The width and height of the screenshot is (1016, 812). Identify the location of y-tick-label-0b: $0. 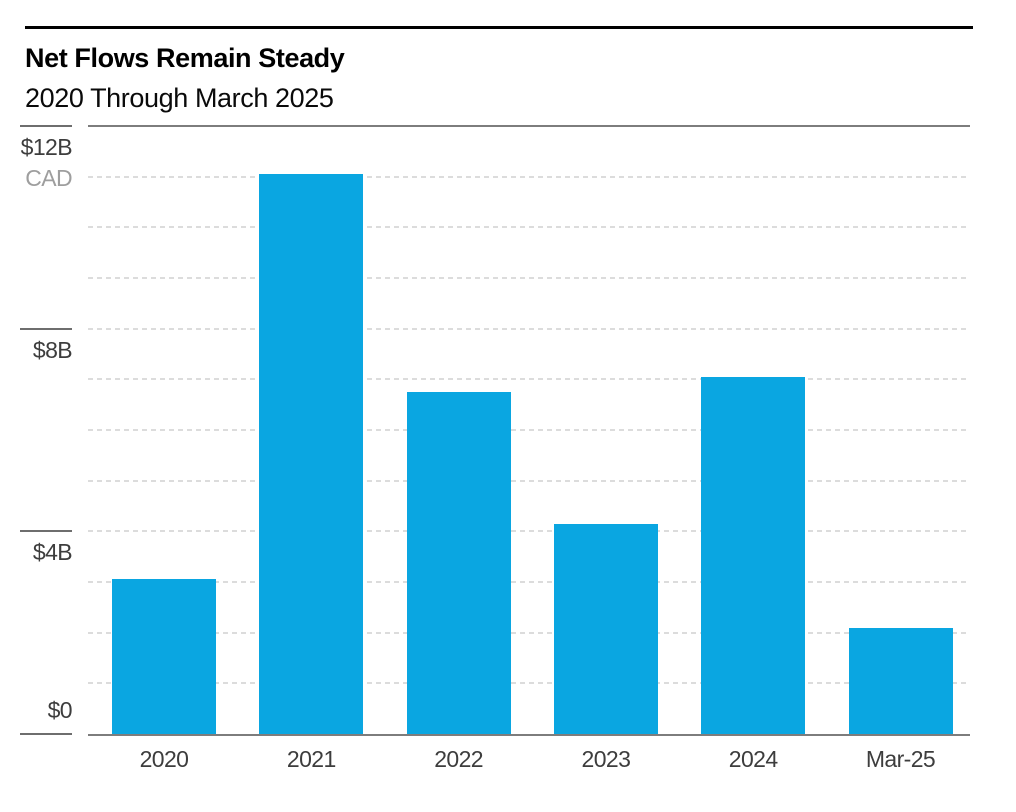
(60, 710).